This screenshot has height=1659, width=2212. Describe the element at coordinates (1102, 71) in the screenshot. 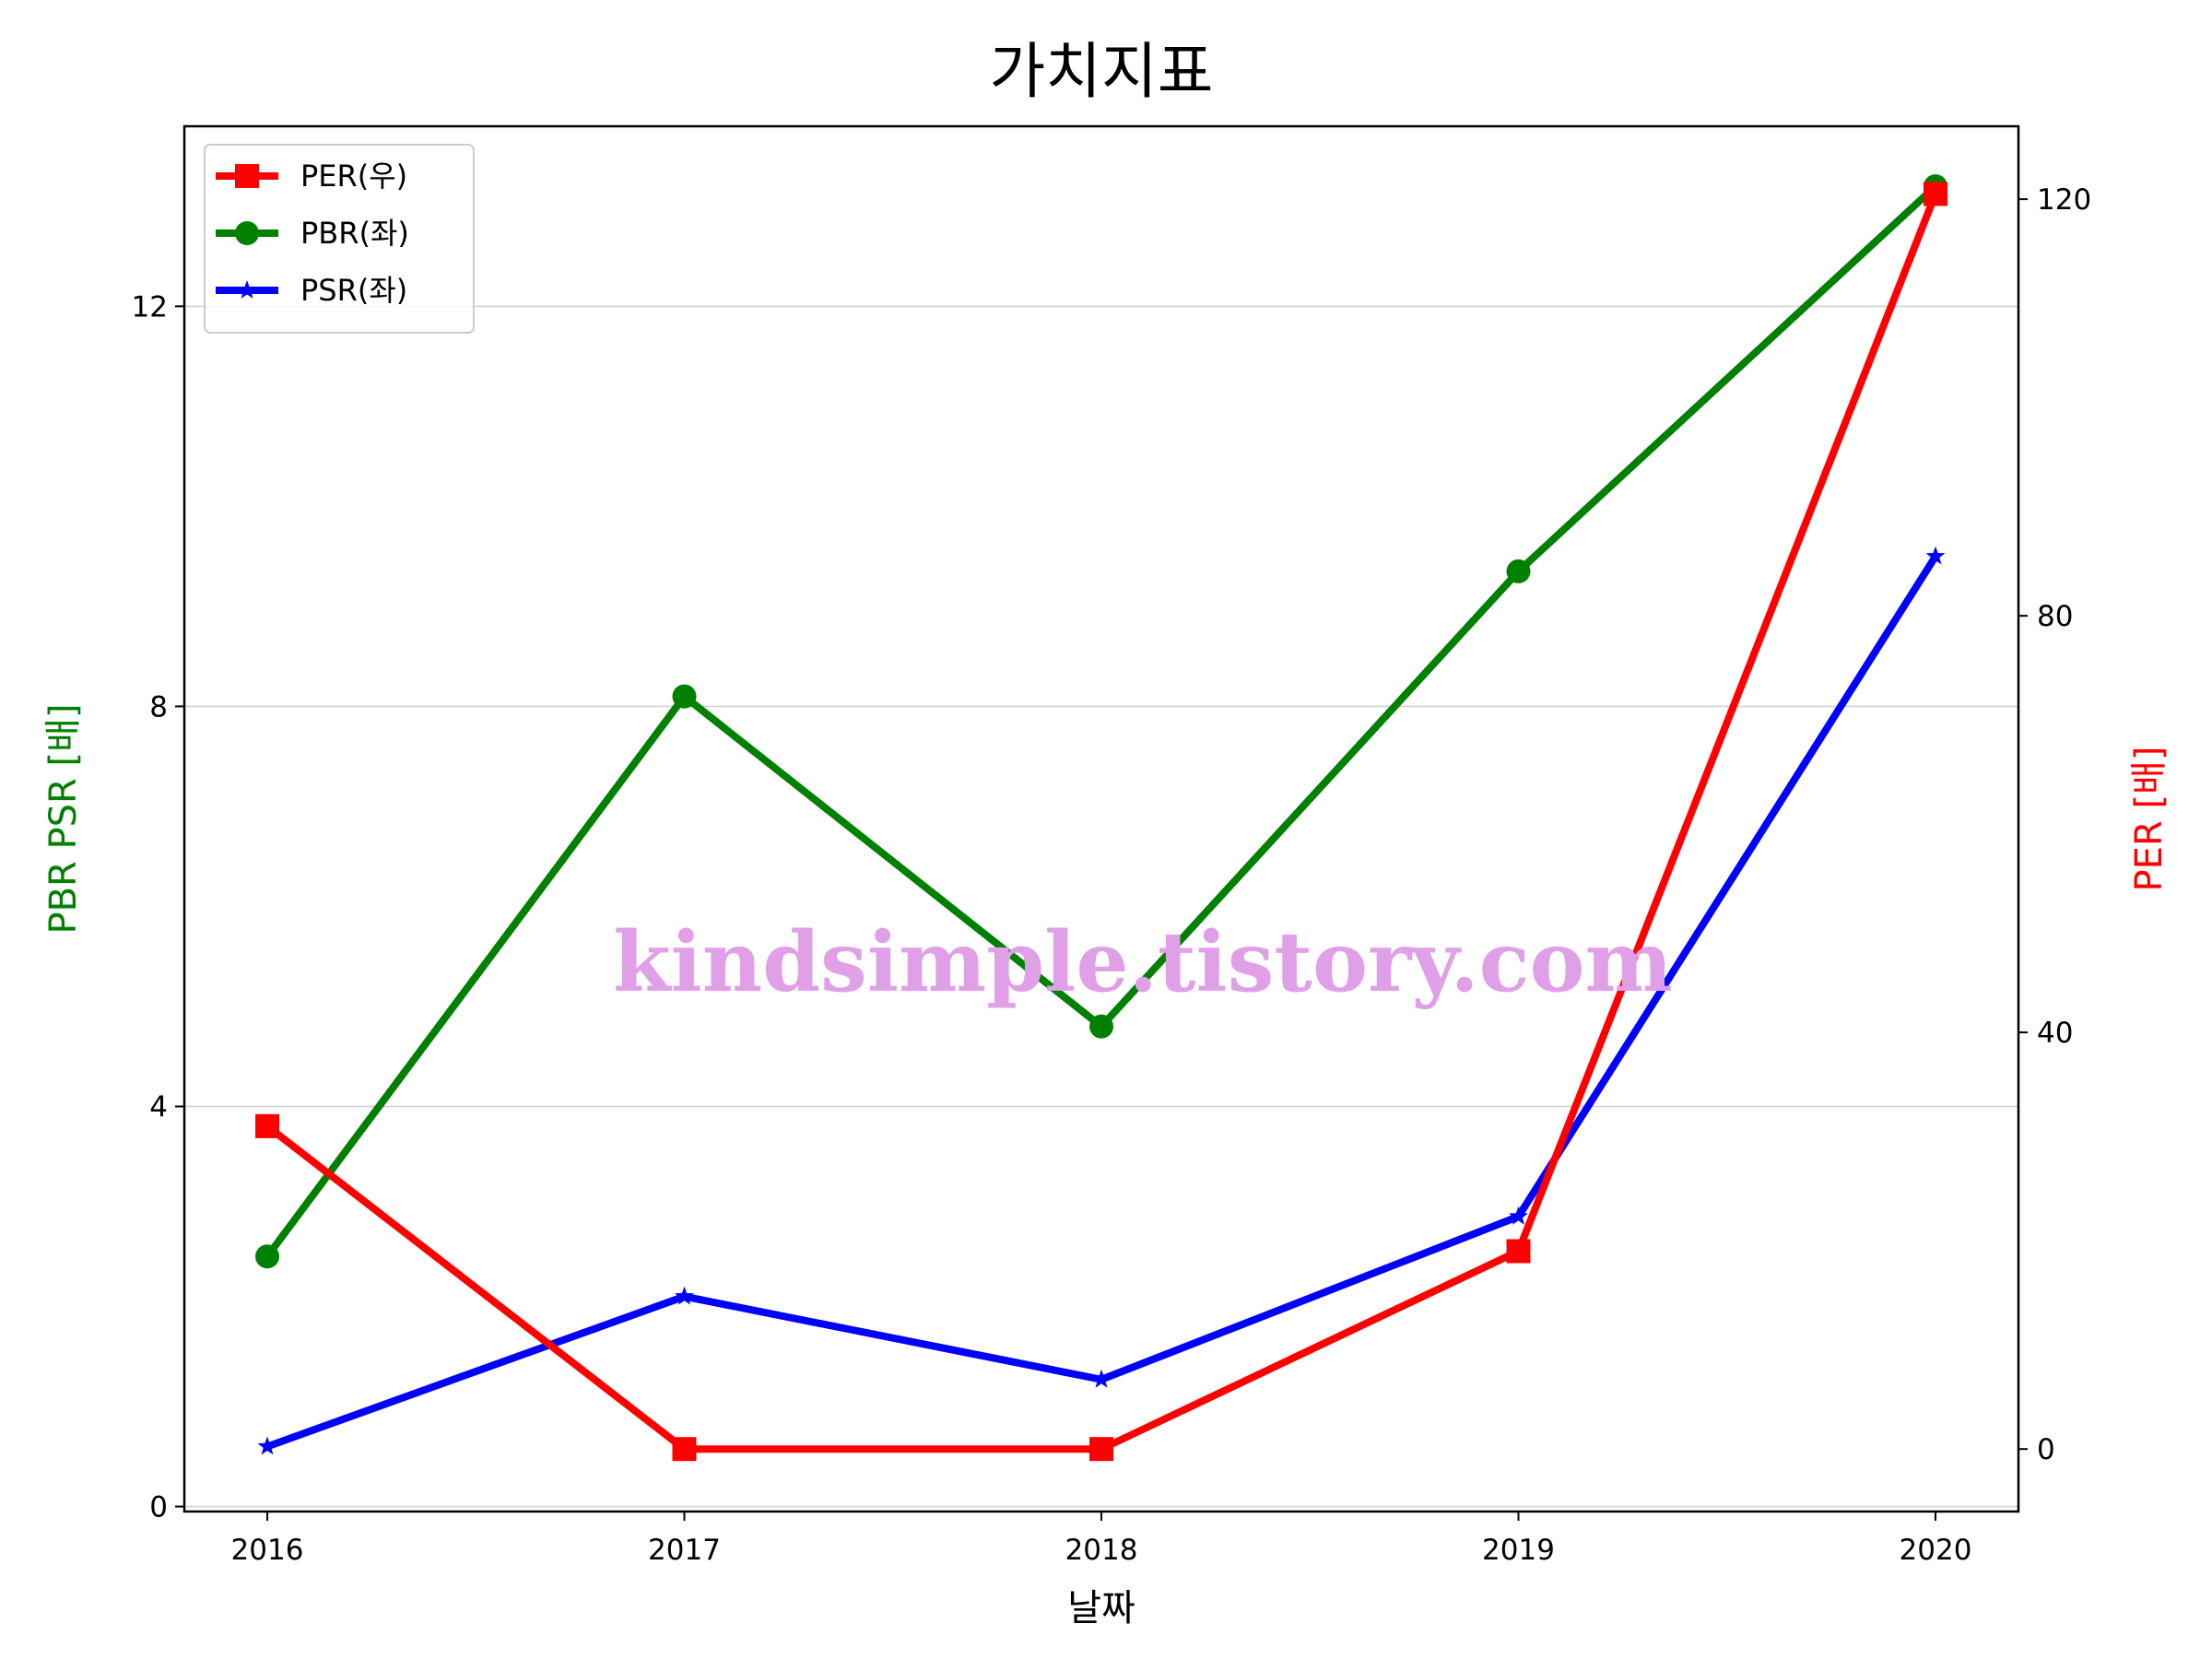

I see `chart-title: 가치지표` at that location.